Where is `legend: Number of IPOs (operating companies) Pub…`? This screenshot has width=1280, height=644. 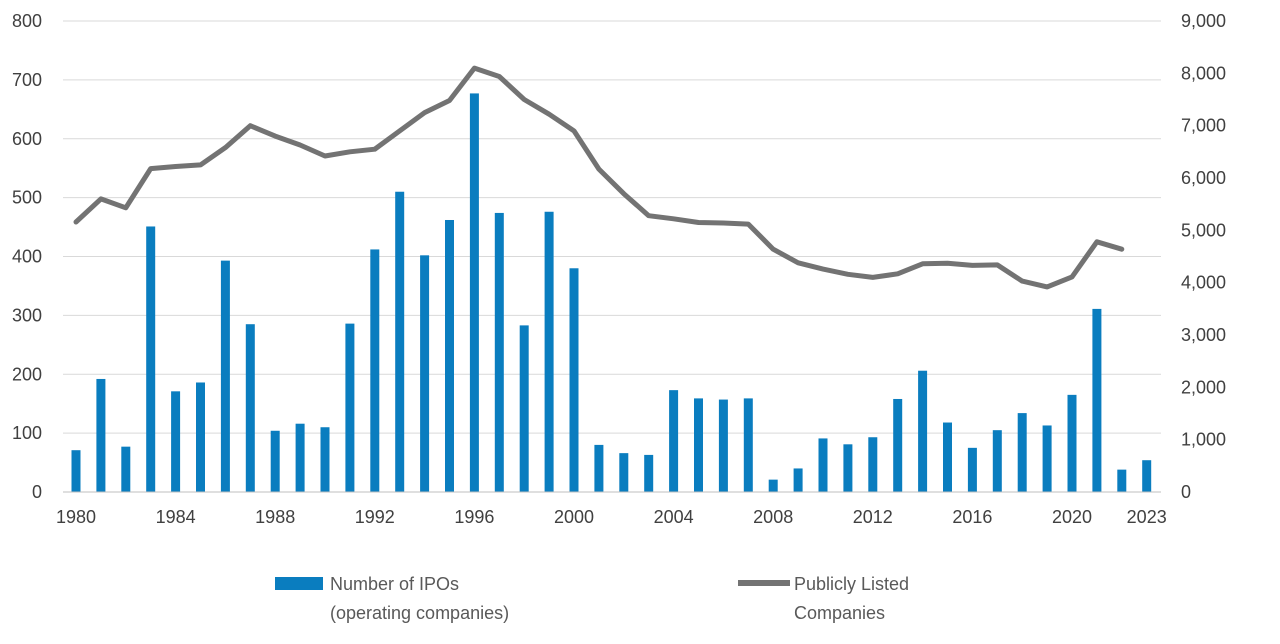
legend: Number of IPOs (operating companies) Pub… is located at coordinates (592, 598).